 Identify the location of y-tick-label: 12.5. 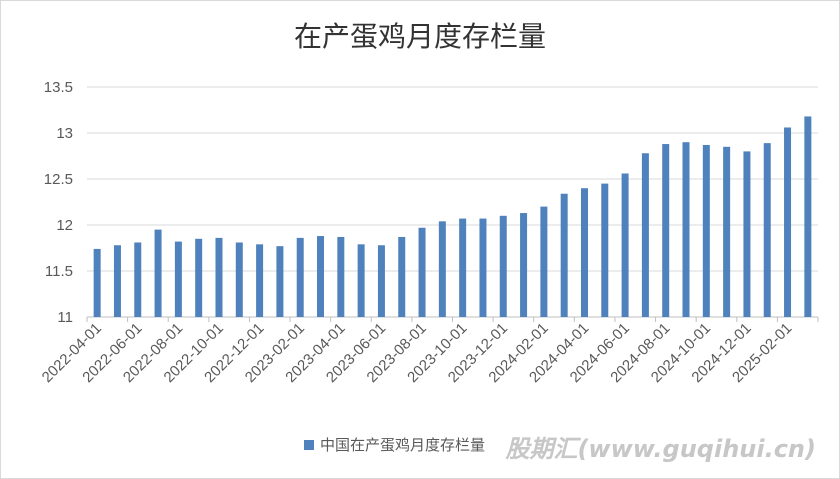
(58, 179).